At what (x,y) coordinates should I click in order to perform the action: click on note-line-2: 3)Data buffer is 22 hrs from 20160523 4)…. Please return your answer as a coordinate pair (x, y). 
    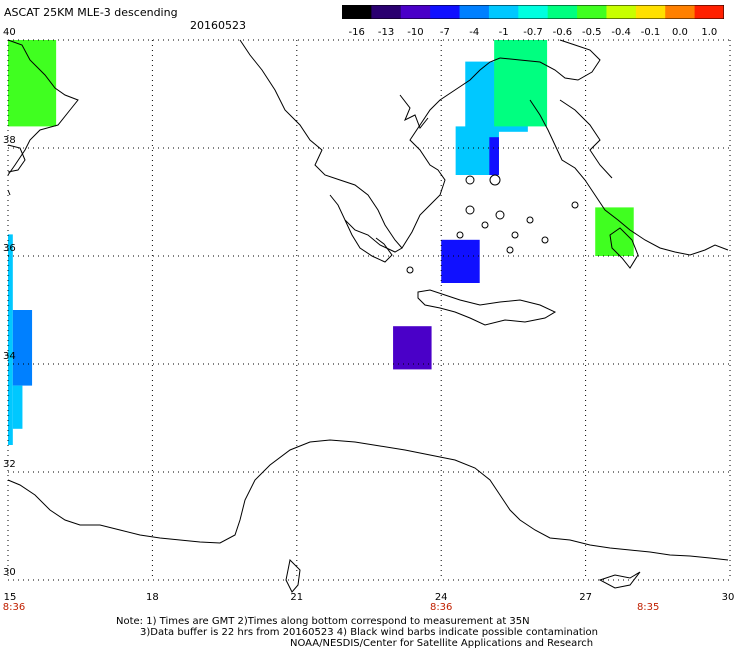
    Looking at the image, I should click on (369, 632).